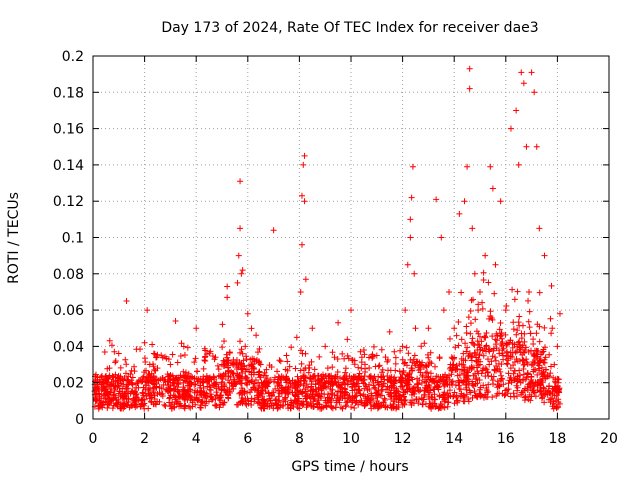 This screenshot has height=480, width=640. What do you see at coordinates (68, 384) in the screenshot?
I see `y-tick-label: 0.02` at bounding box center [68, 384].